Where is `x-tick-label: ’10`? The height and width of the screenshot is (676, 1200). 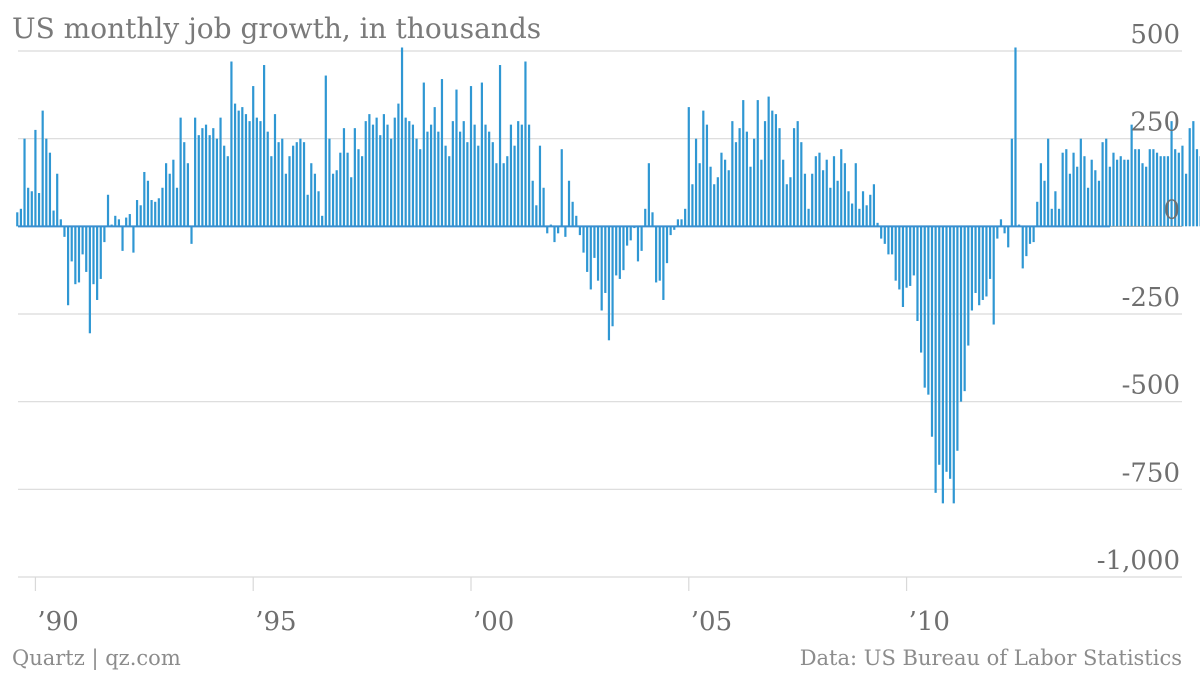
x-tick-label: ’10 is located at coordinates (929, 622).